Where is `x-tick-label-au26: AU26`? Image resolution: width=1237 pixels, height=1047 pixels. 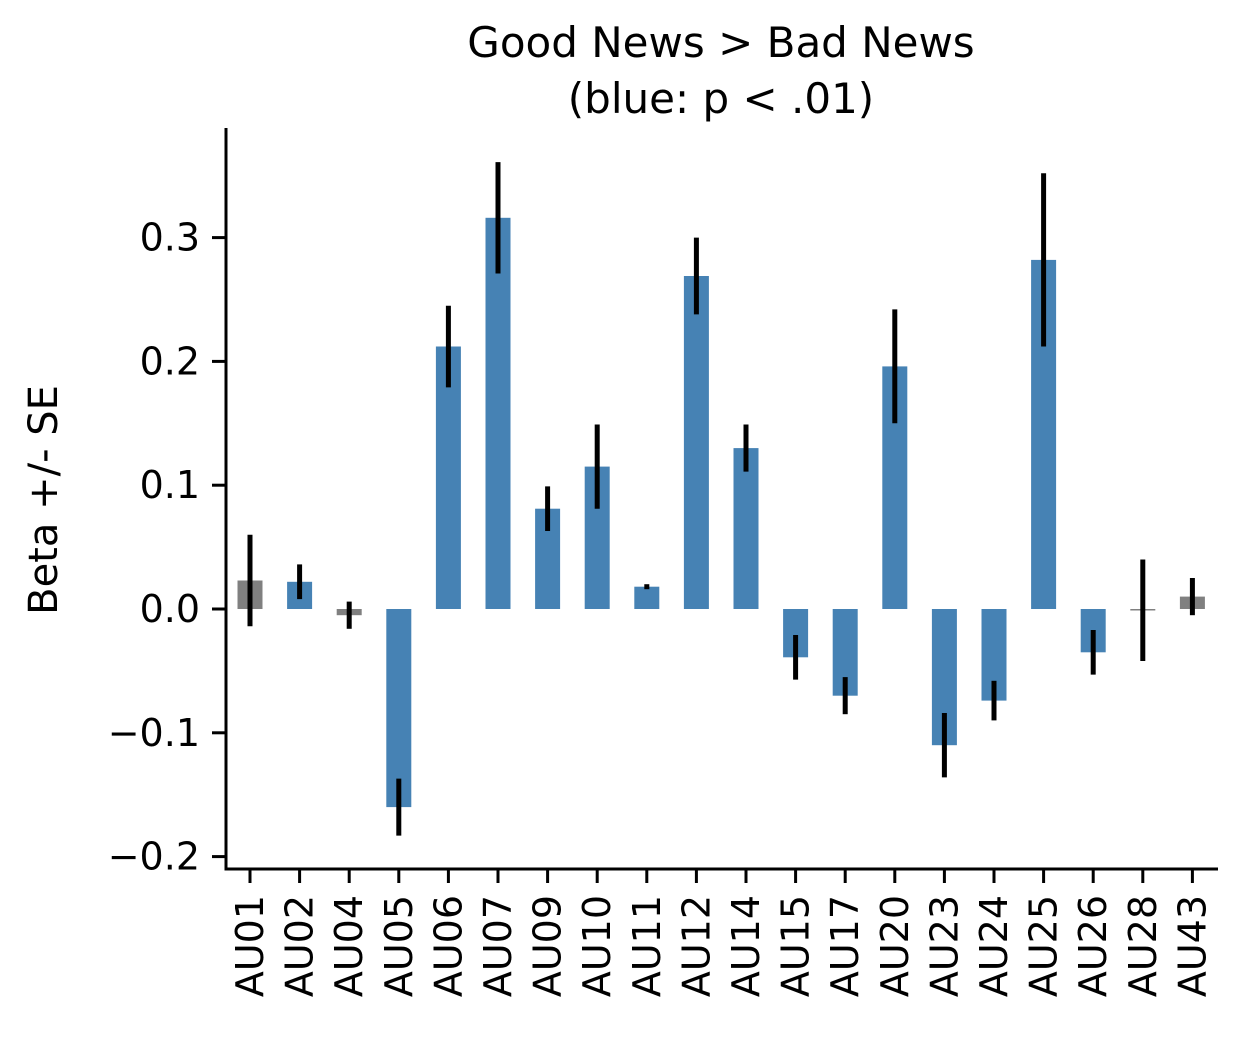
x-tick-label-au26: AU26 is located at coordinates (1093, 946).